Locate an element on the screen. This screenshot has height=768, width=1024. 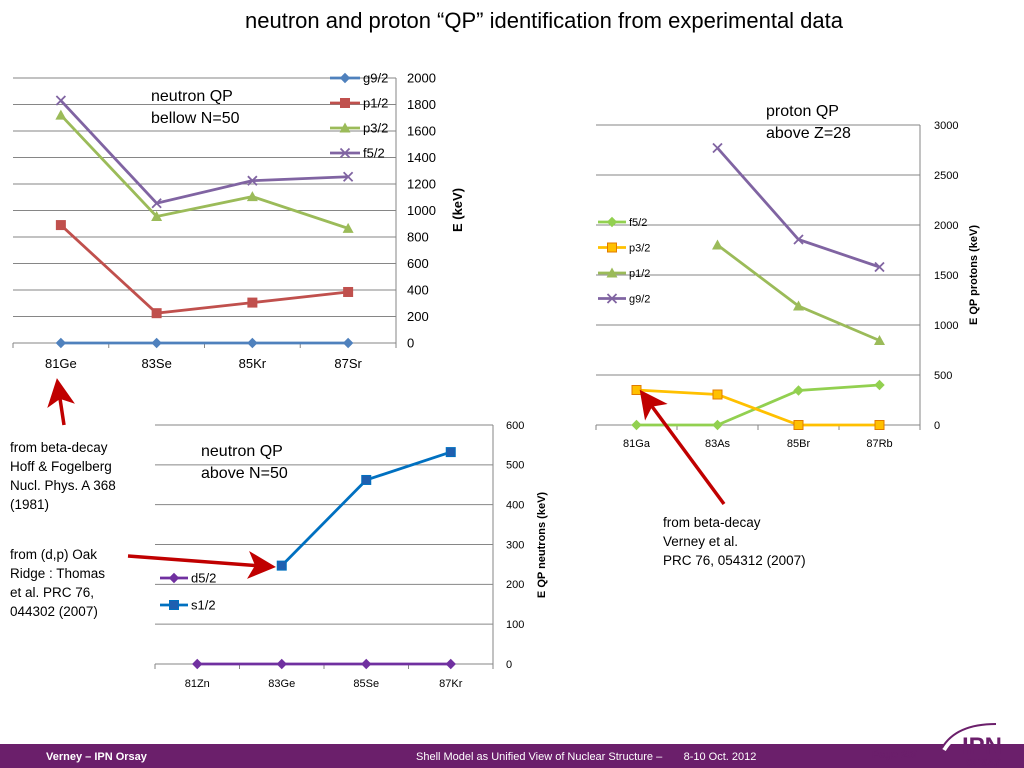
x-tick-label: 87Sr is located at coordinates (348, 363).